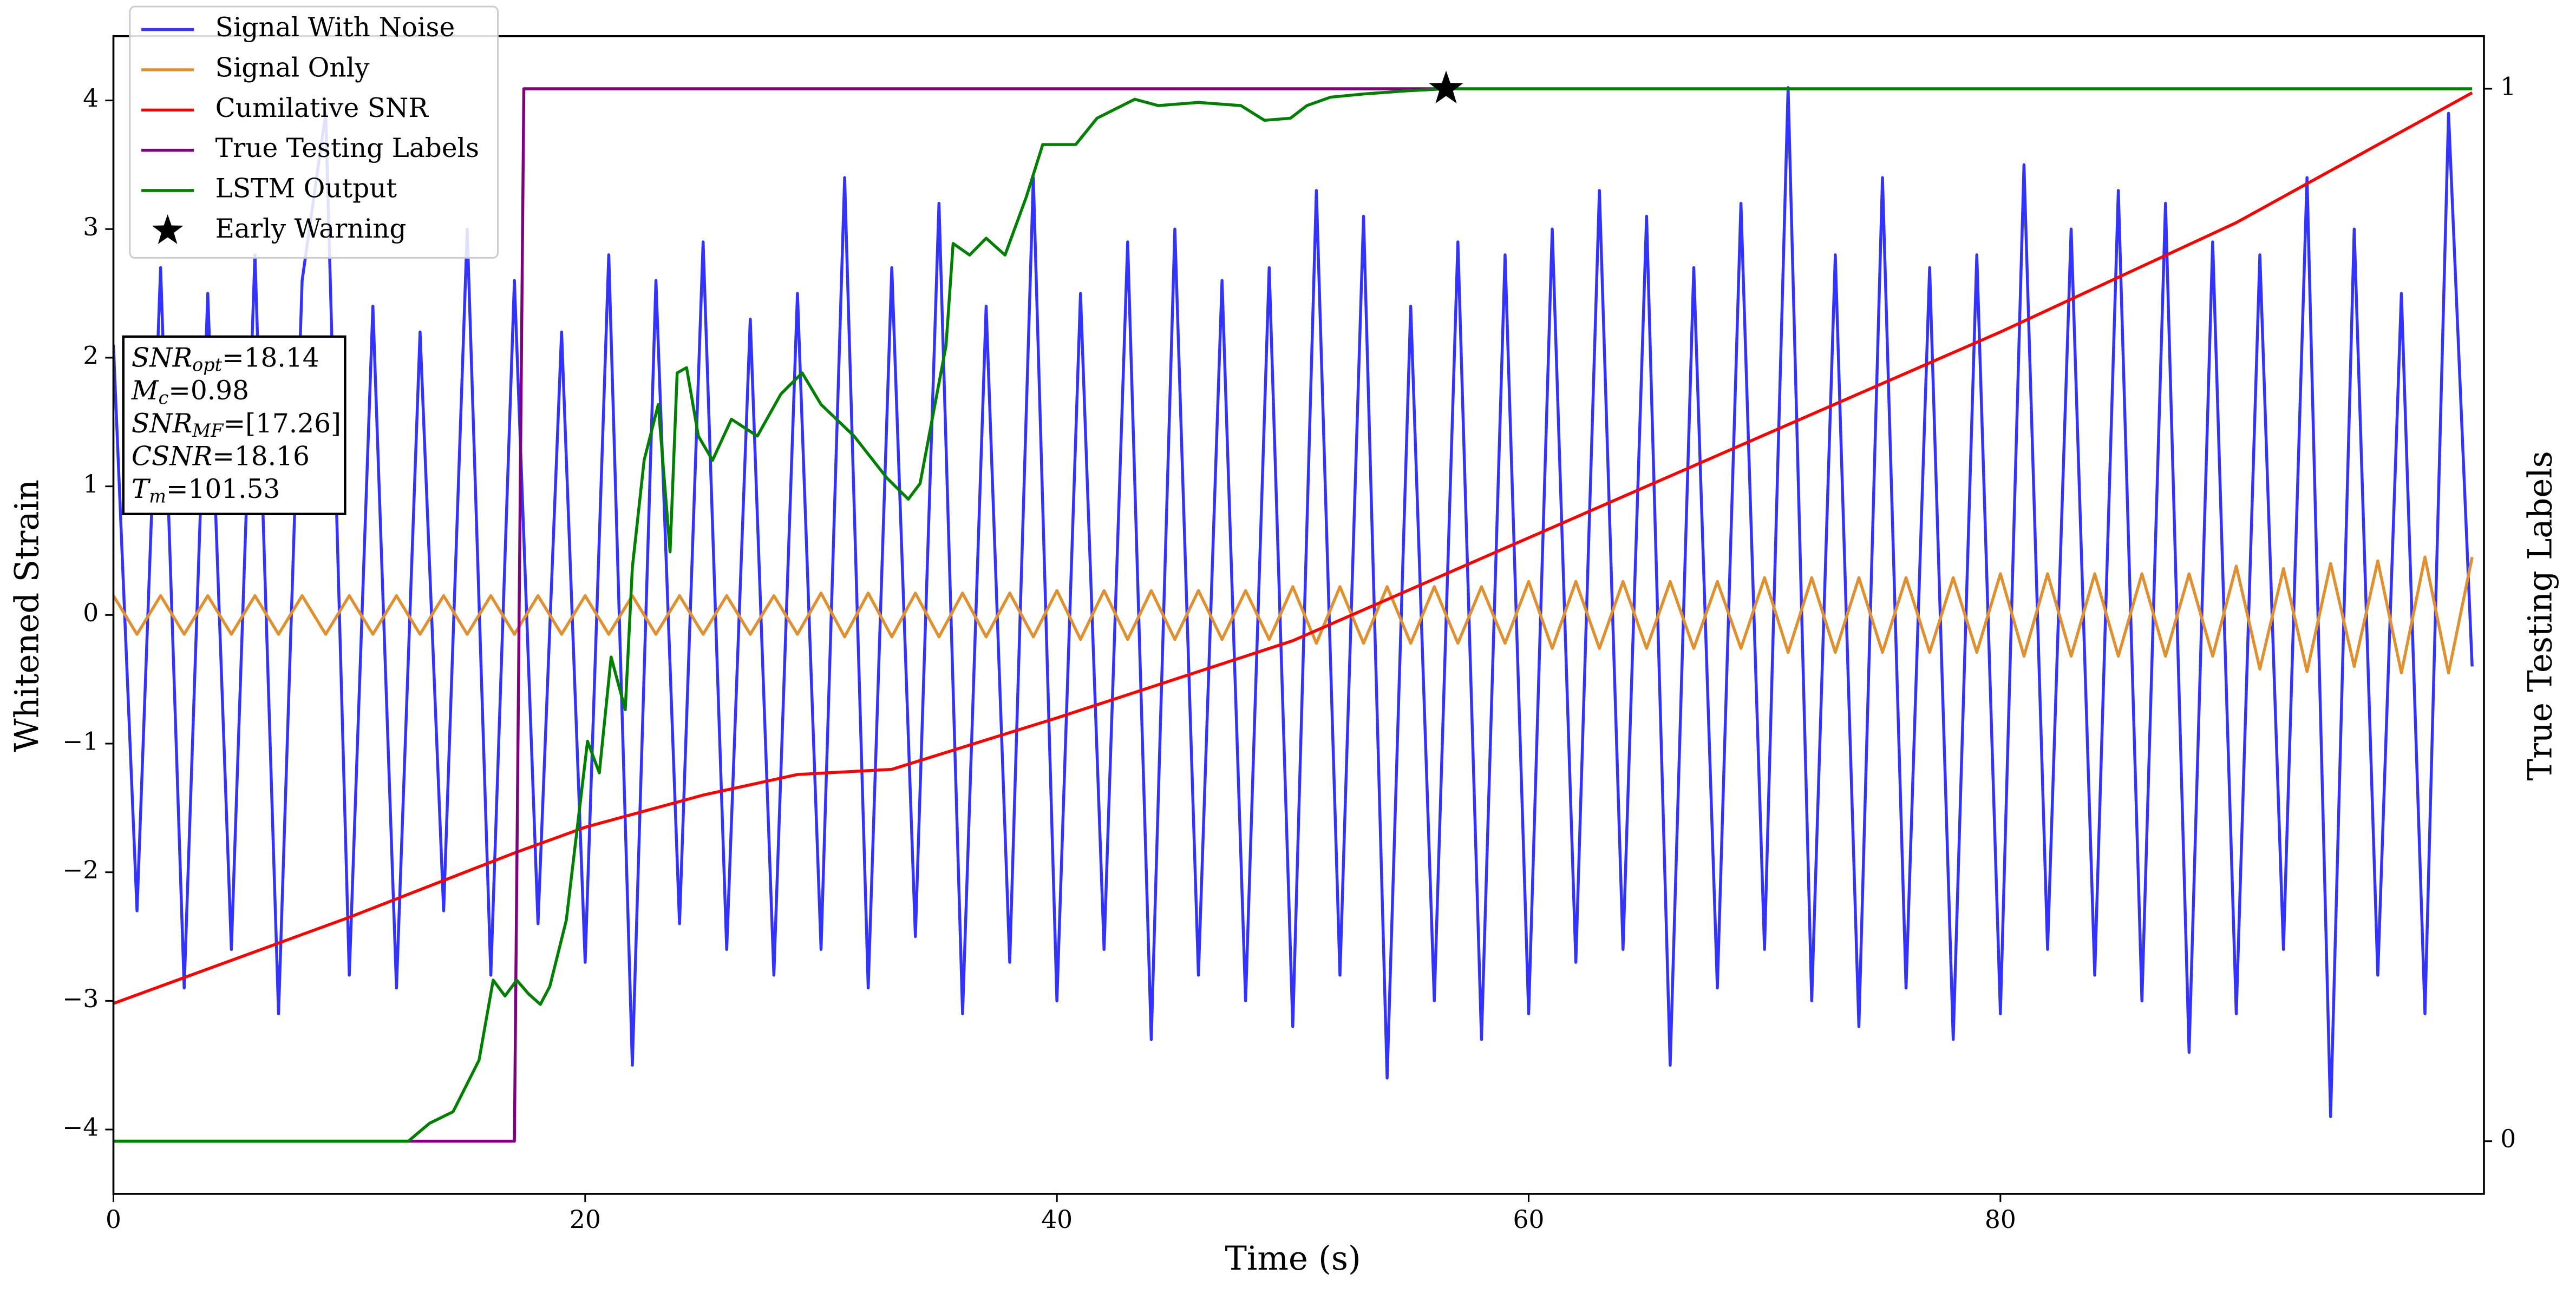 The height and width of the screenshot is (1294, 2576). I want to click on legend-label: Signal Only, so click(292, 67).